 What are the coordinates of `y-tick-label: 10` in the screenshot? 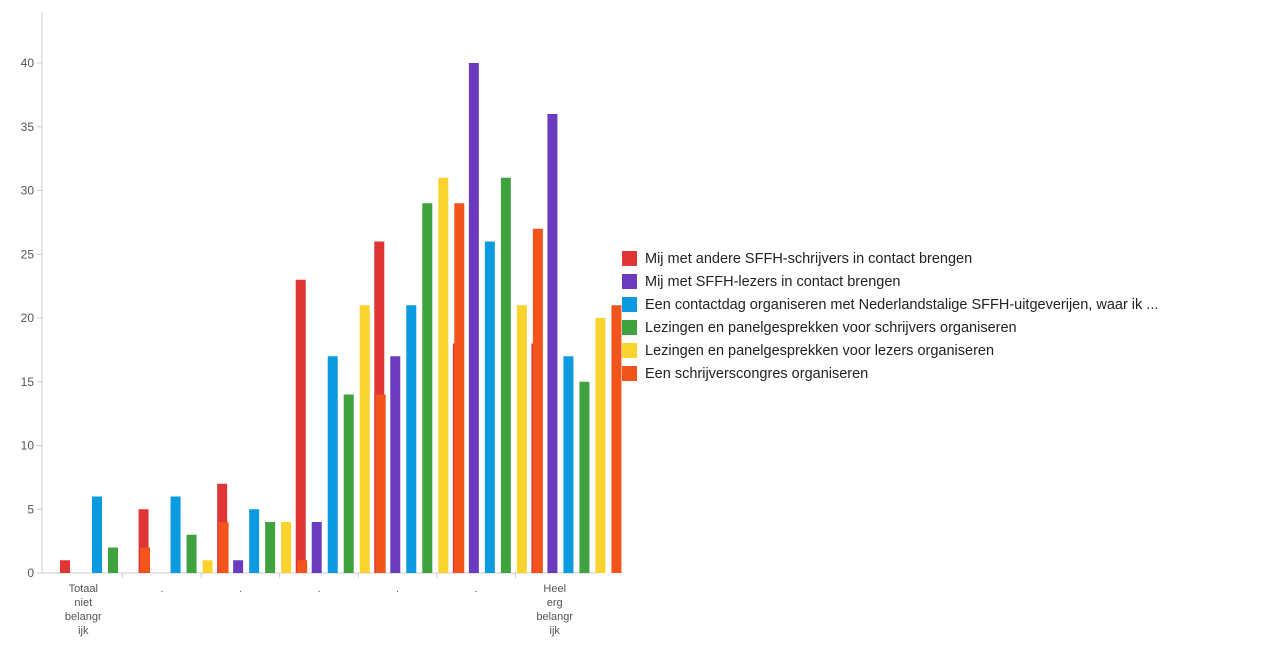 It's located at (28, 446).